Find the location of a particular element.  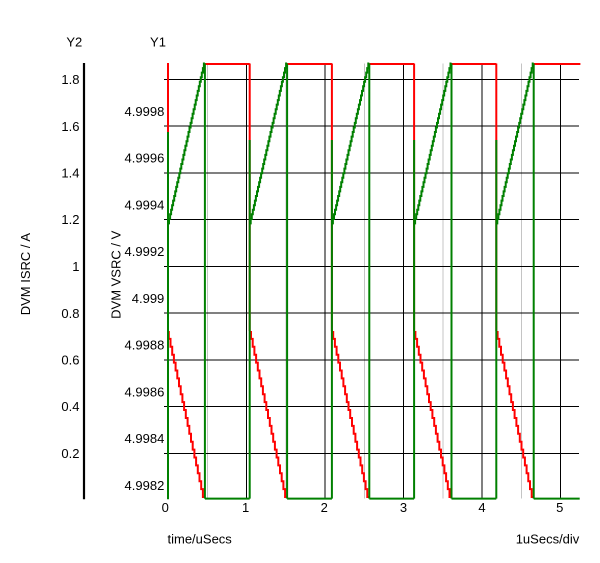

svg-text: 3 is located at coordinates (403, 507).